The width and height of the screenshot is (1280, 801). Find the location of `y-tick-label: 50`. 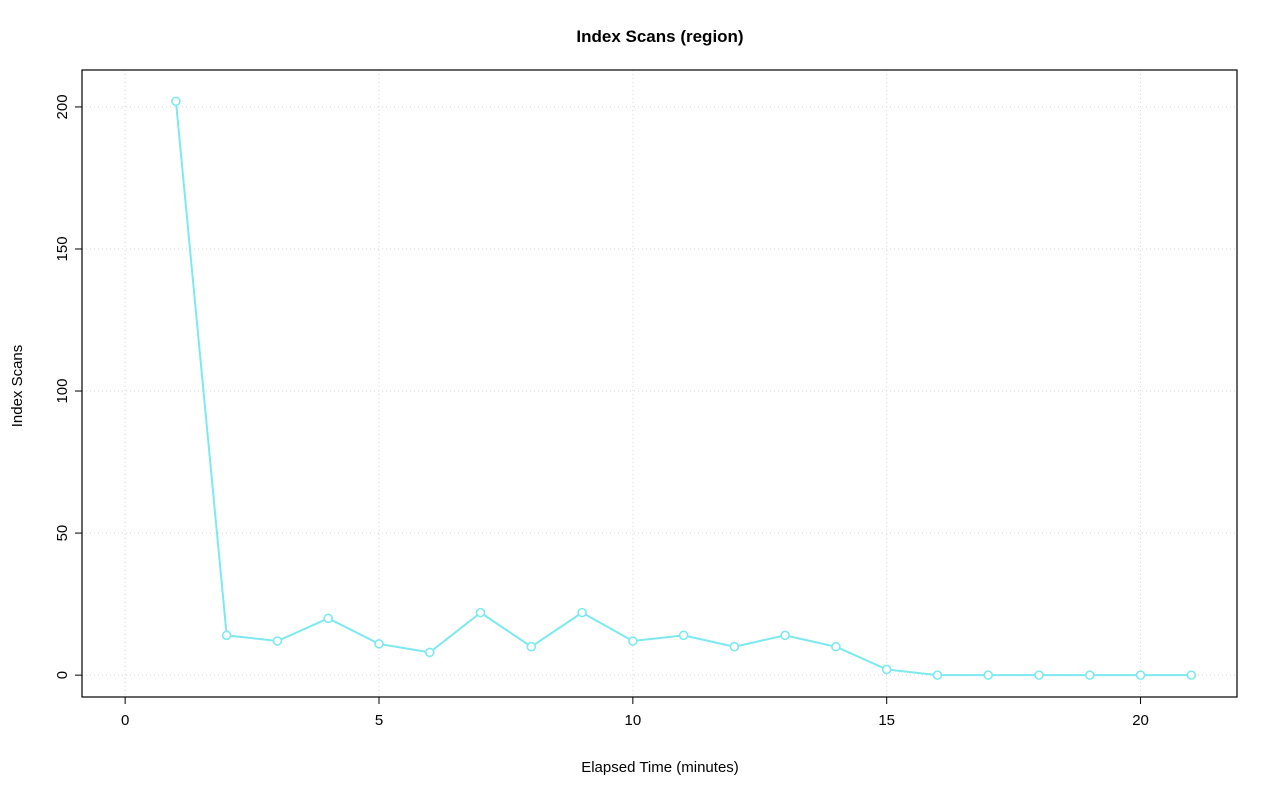

y-tick-label: 50 is located at coordinates (62, 533).